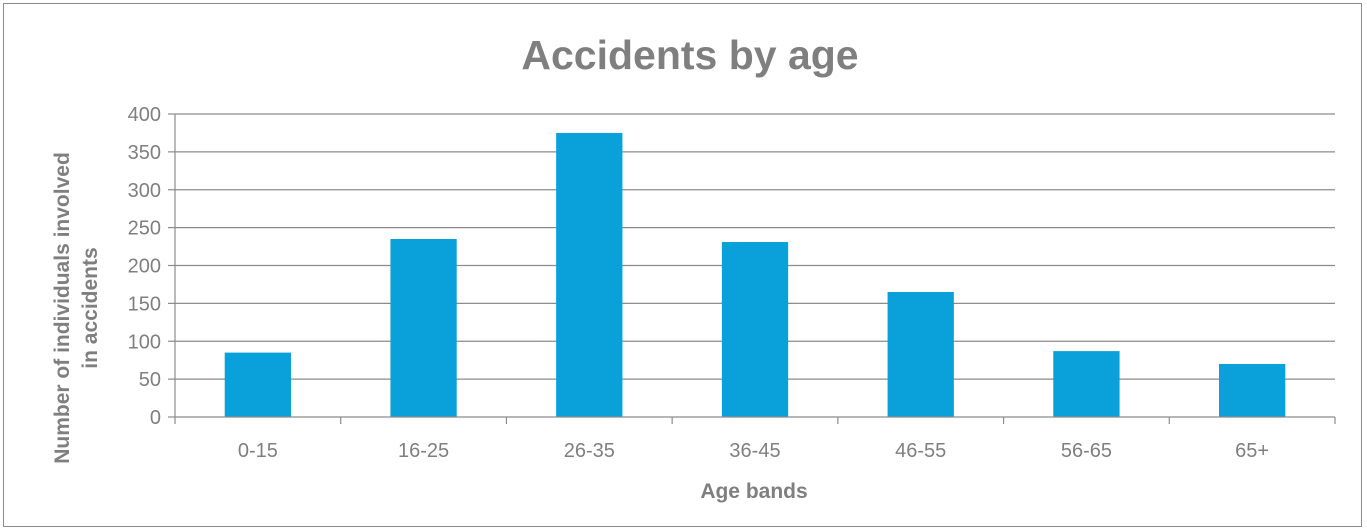 Image resolution: width=1367 pixels, height=532 pixels. I want to click on chart-title: Accidents by age, so click(689, 55).